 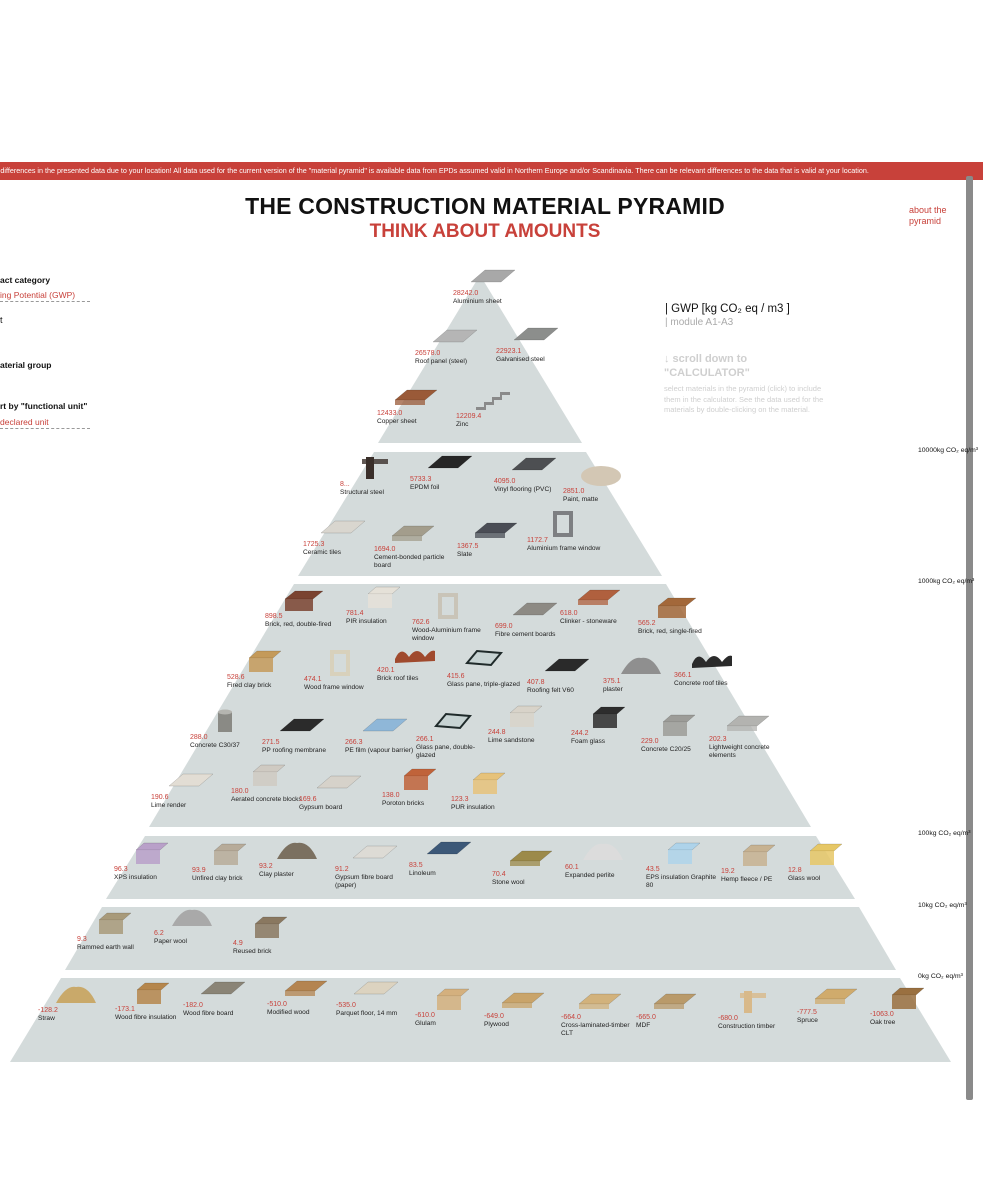 What do you see at coordinates (273, 935) in the screenshot?
I see `material-item: 4.9 Reused brick` at bounding box center [273, 935].